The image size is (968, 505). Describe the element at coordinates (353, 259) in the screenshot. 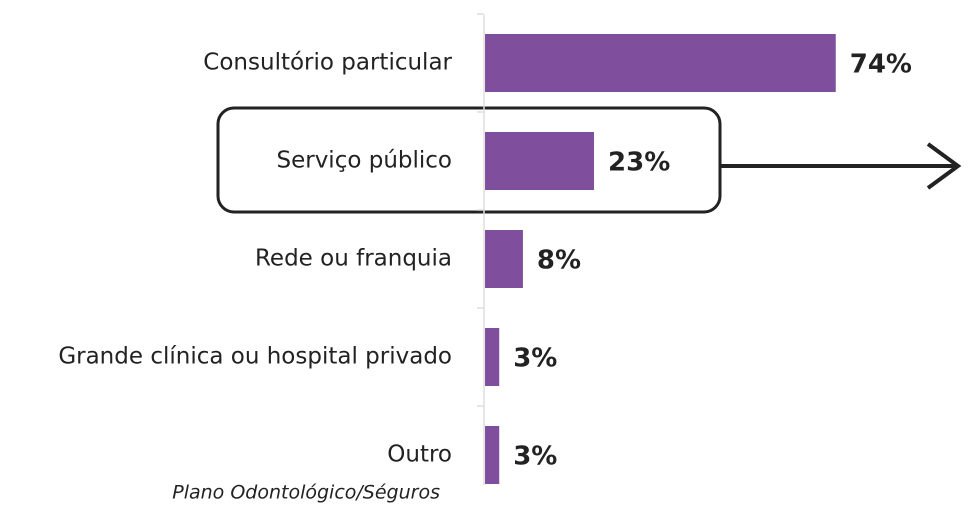

I see `category-label: Rede ou franquia` at that location.